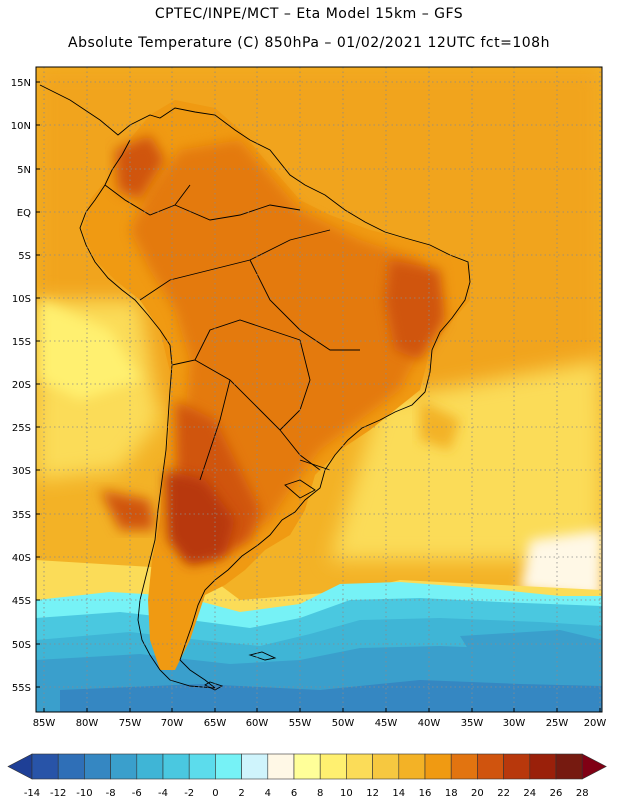  What do you see at coordinates (257, 723) in the screenshot?
I see `lon-label: 60W` at bounding box center [257, 723].